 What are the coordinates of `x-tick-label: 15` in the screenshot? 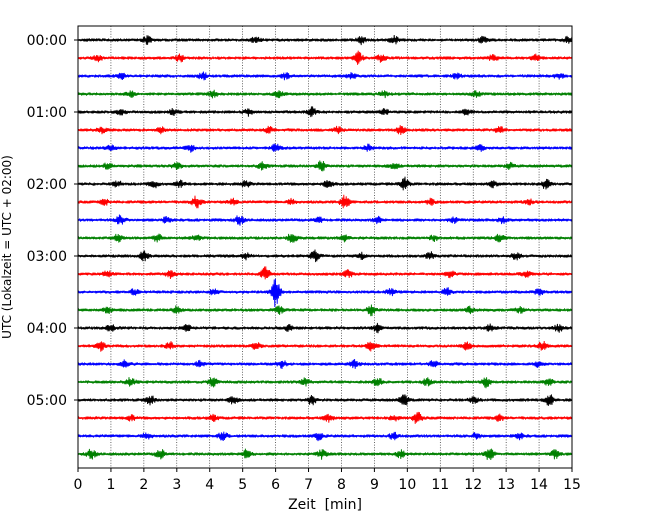 It's located at (572, 485).